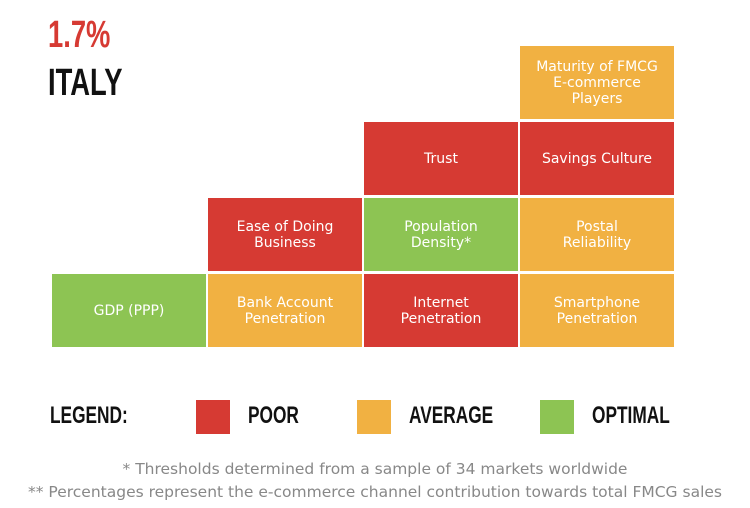  I want to click on legend-title: LEGEND:, so click(89, 415).